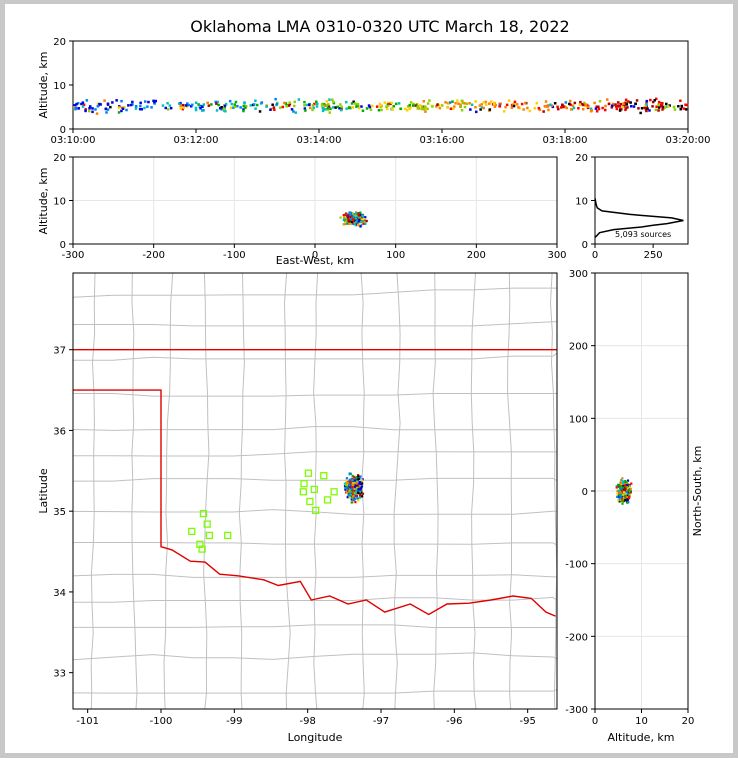  I want to click on altitude-histogram-line, so click(639, 218).